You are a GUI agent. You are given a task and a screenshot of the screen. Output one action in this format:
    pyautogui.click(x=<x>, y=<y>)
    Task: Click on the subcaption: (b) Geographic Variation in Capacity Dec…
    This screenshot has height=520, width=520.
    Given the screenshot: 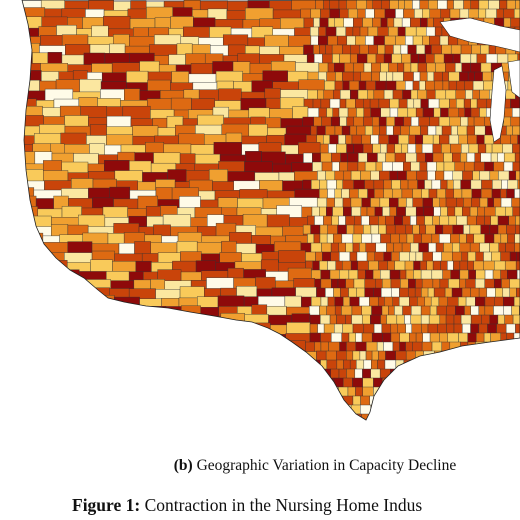 What is the action you would take?
    pyautogui.click(x=315, y=465)
    